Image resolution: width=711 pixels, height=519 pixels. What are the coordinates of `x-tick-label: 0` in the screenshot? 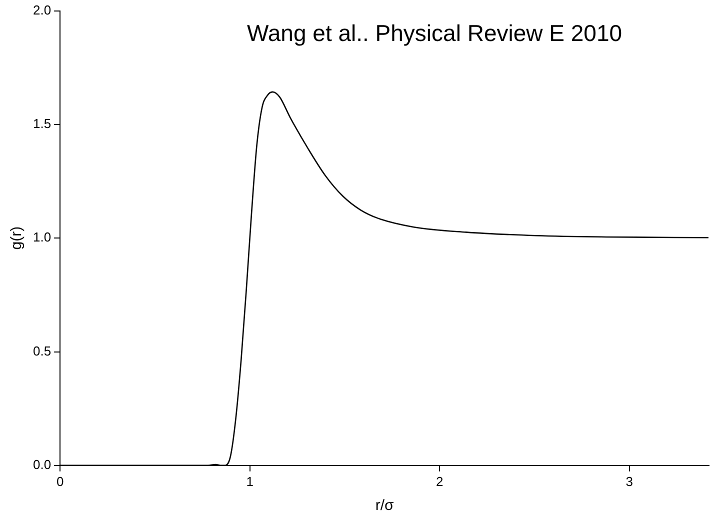 It's located at (60, 481).